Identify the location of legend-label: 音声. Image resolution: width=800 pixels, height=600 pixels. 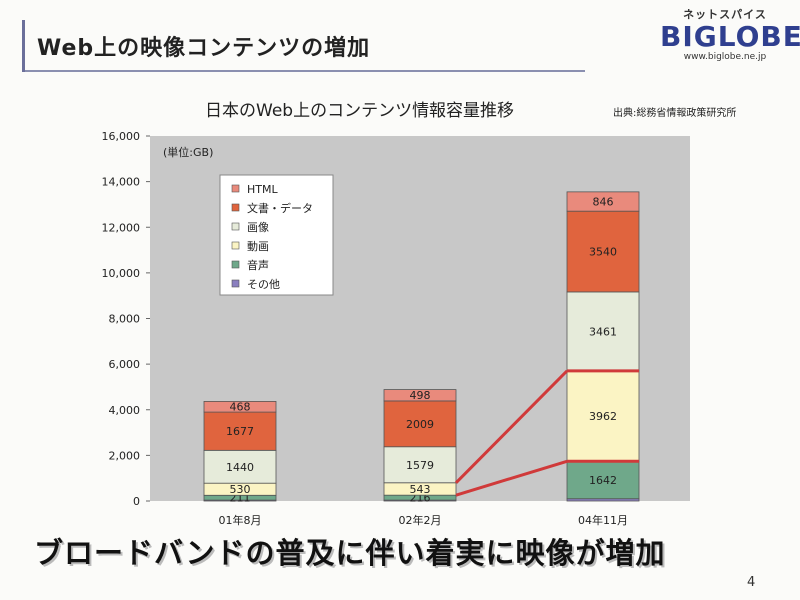
(258, 265).